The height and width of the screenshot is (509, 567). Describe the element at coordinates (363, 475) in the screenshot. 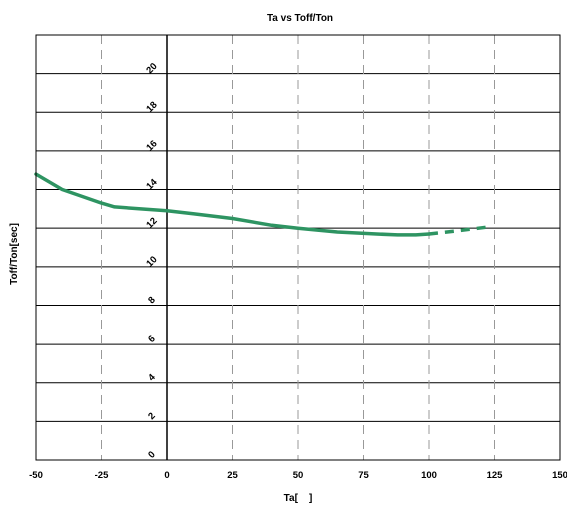

I see `x-tick-label: 75` at that location.